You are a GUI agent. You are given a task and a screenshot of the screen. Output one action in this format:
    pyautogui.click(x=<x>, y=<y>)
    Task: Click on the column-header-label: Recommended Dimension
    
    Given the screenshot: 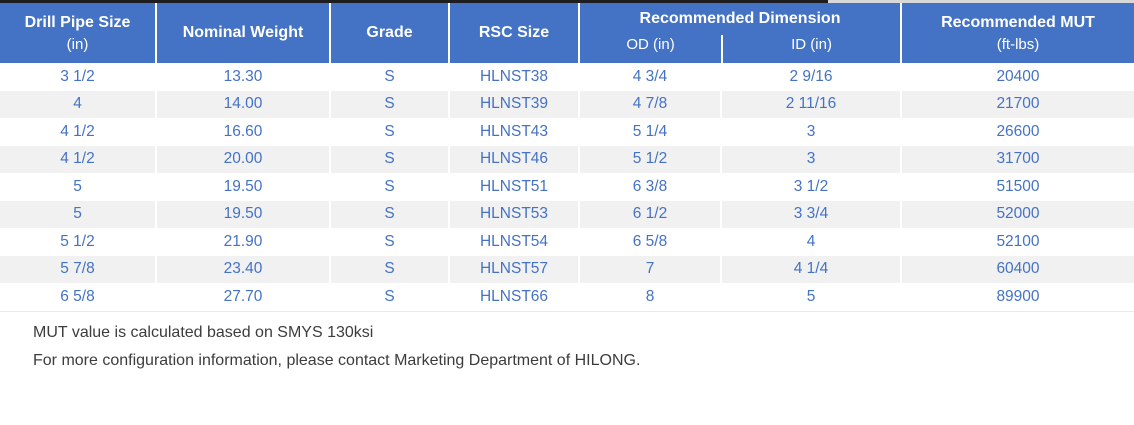 What is the action you would take?
    pyautogui.click(x=740, y=18)
    